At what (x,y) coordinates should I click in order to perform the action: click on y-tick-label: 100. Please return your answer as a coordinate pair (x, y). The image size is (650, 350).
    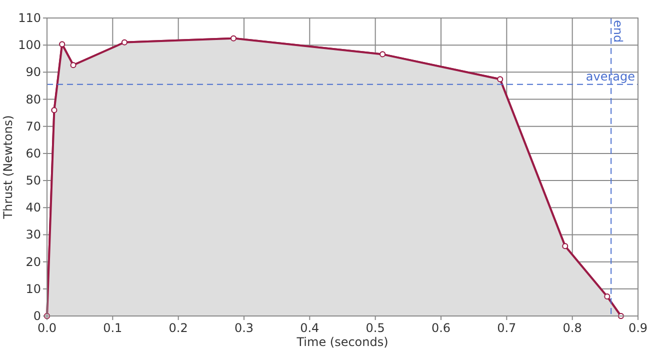
    Looking at the image, I should click on (29, 45).